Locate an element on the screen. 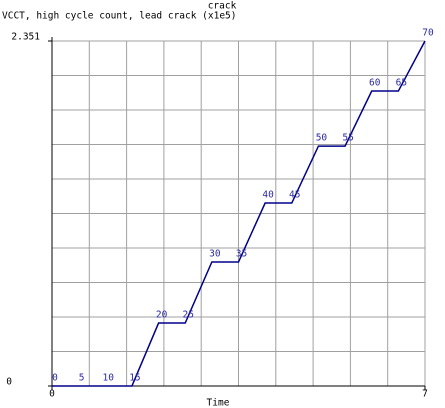  point-label: 0 is located at coordinates (55, 378).